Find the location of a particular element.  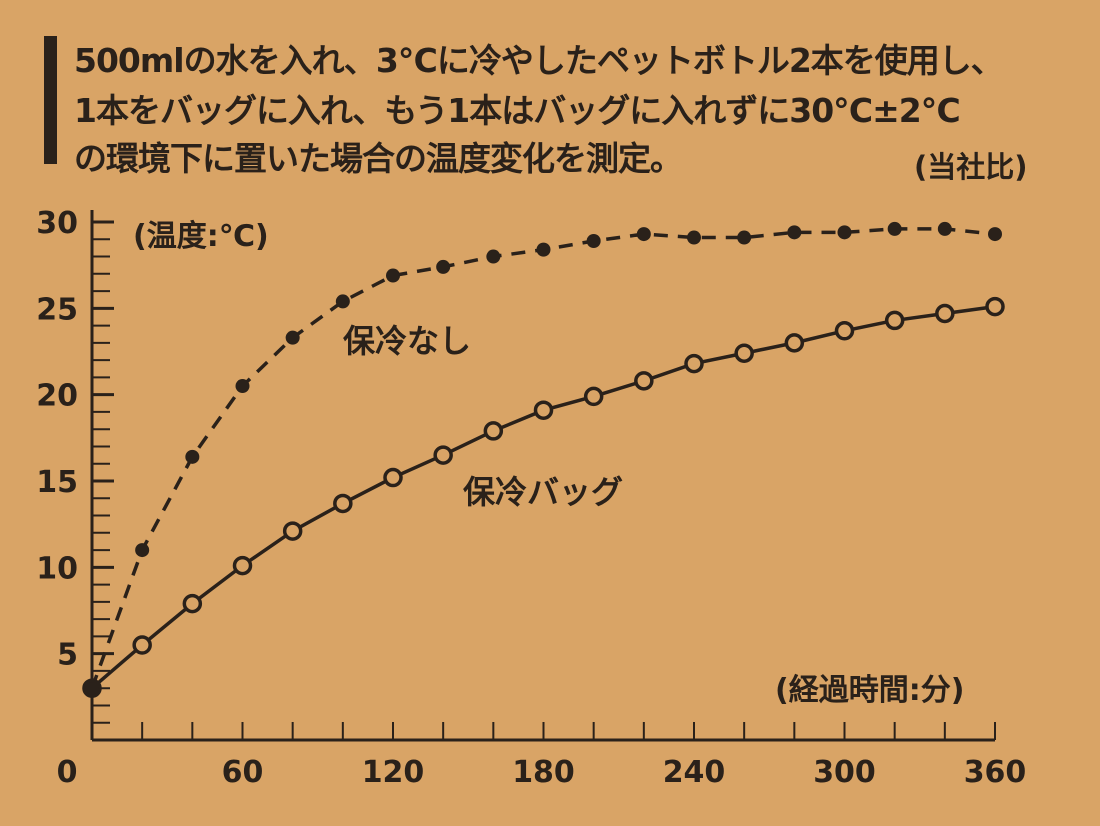

x-tick-label: 120 is located at coordinates (393, 772).